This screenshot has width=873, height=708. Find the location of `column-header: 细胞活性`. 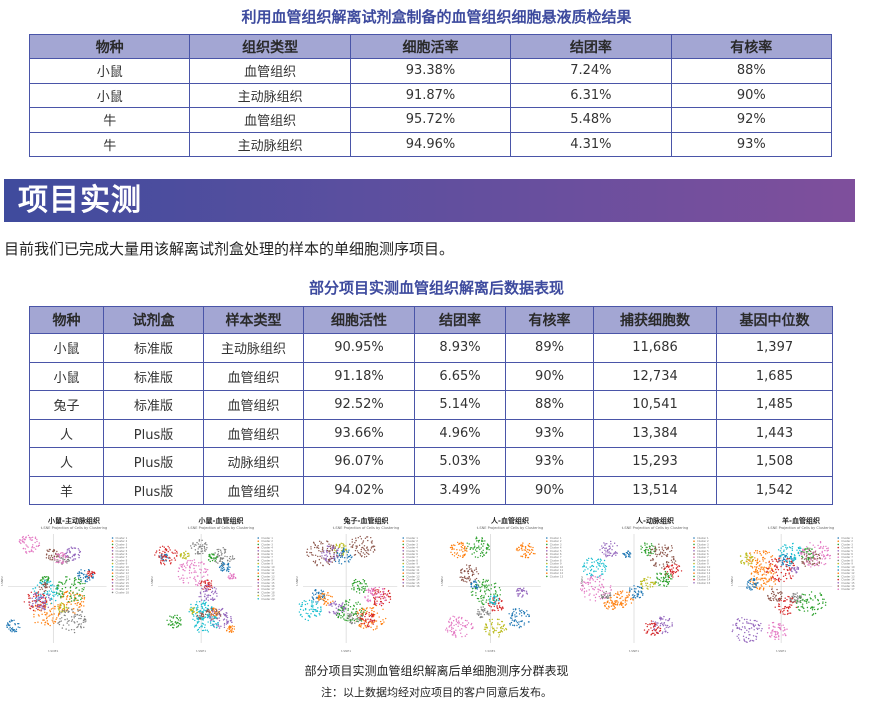

column-header: 细胞活性 is located at coordinates (359, 320).